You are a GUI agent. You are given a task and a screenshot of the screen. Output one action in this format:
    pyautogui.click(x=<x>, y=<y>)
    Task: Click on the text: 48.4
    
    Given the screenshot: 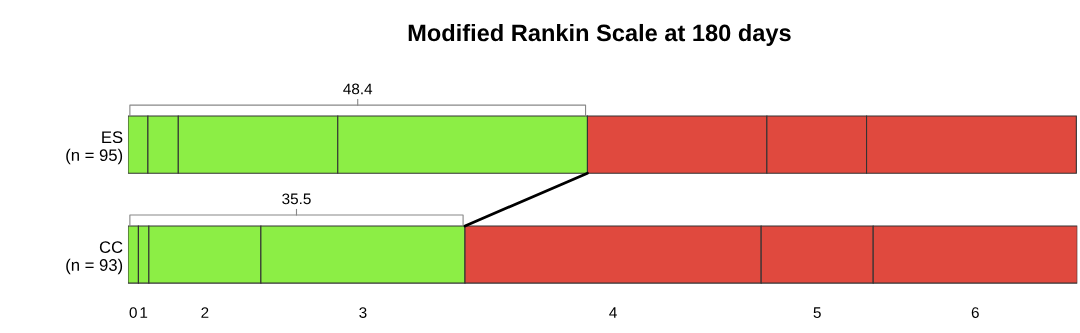 What is the action you would take?
    pyautogui.click(x=358, y=89)
    